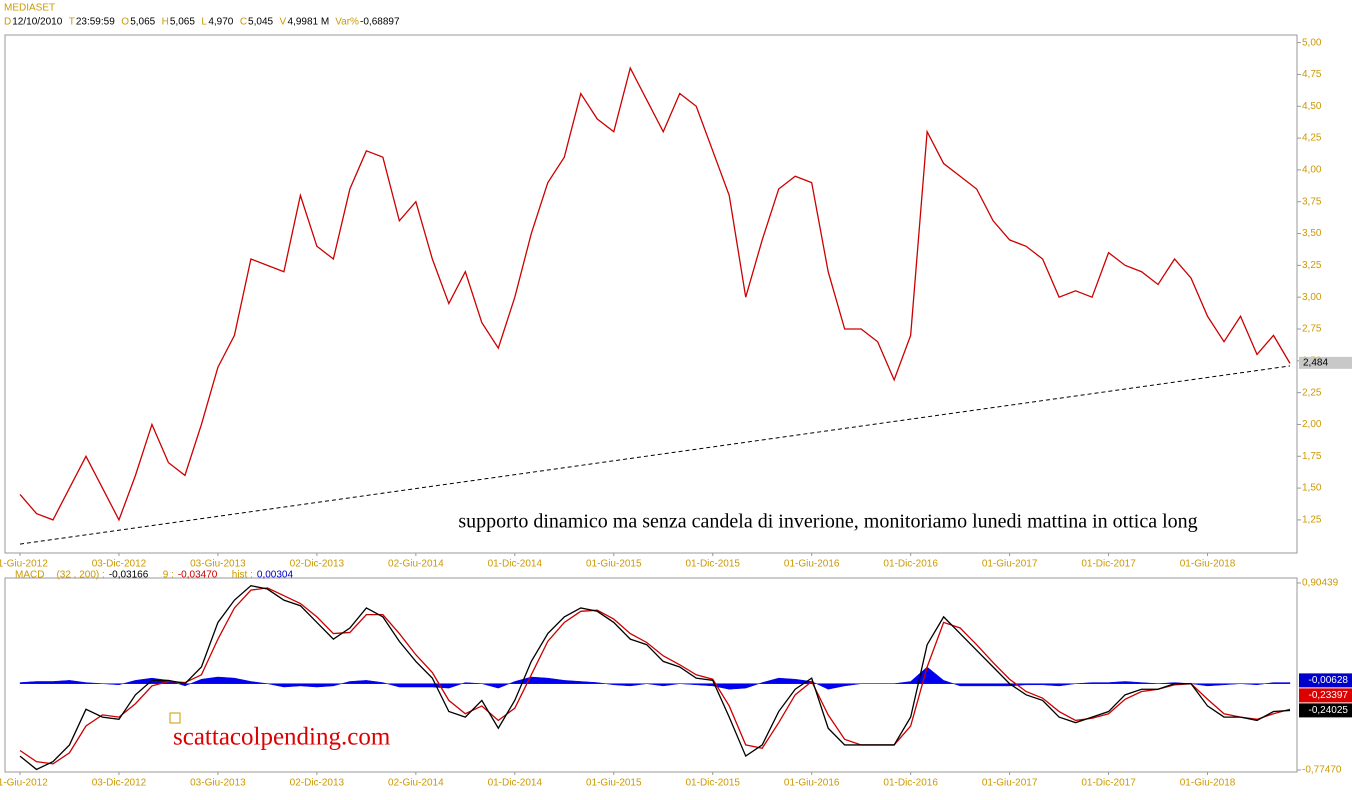  What do you see at coordinates (1312, 265) in the screenshot?
I see `y-tick-label: 3,25` at bounding box center [1312, 265].